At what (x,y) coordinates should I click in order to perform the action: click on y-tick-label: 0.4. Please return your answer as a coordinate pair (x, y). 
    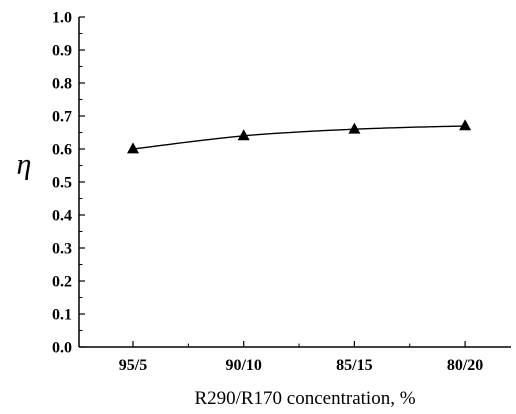
    Looking at the image, I should click on (62, 216).